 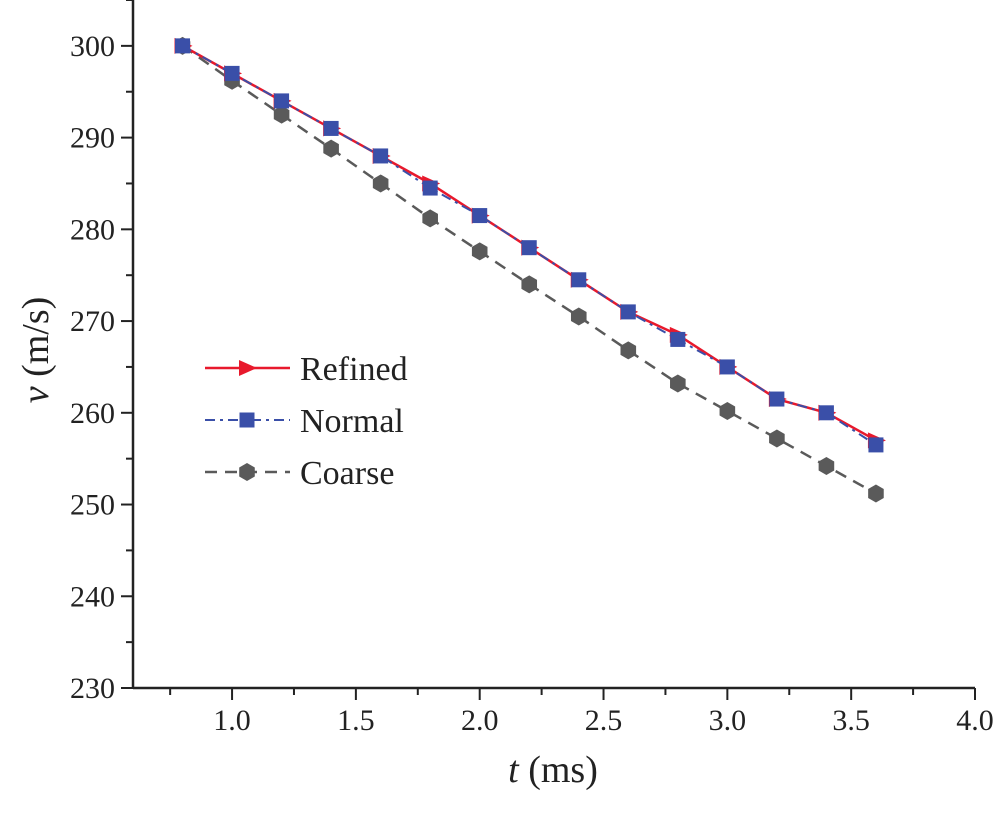 What do you see at coordinates (558, 770) in the screenshot?
I see `x-axis-unit: (ms)` at bounding box center [558, 770].